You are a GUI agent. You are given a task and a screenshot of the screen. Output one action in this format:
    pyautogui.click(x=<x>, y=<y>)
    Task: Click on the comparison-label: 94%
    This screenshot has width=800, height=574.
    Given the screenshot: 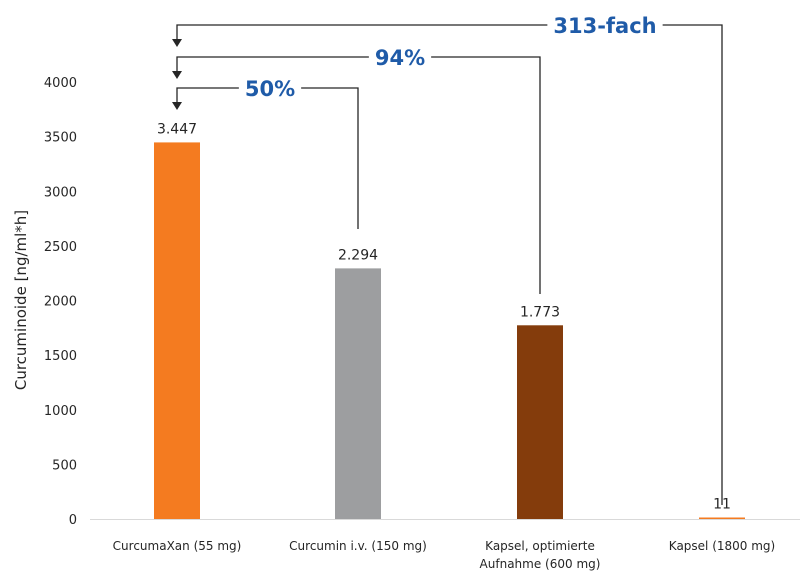 What is the action you would take?
    pyautogui.click(x=400, y=58)
    